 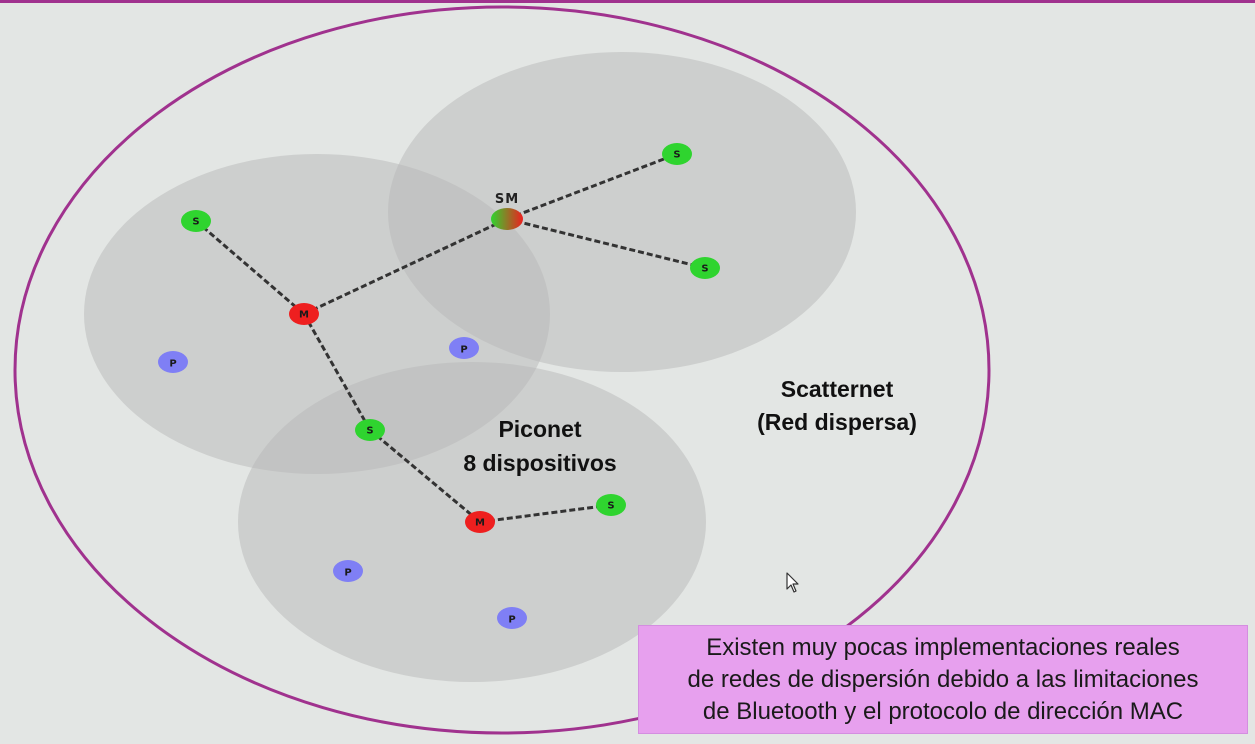 I want to click on link-m2-s, so click(x=545, y=513).